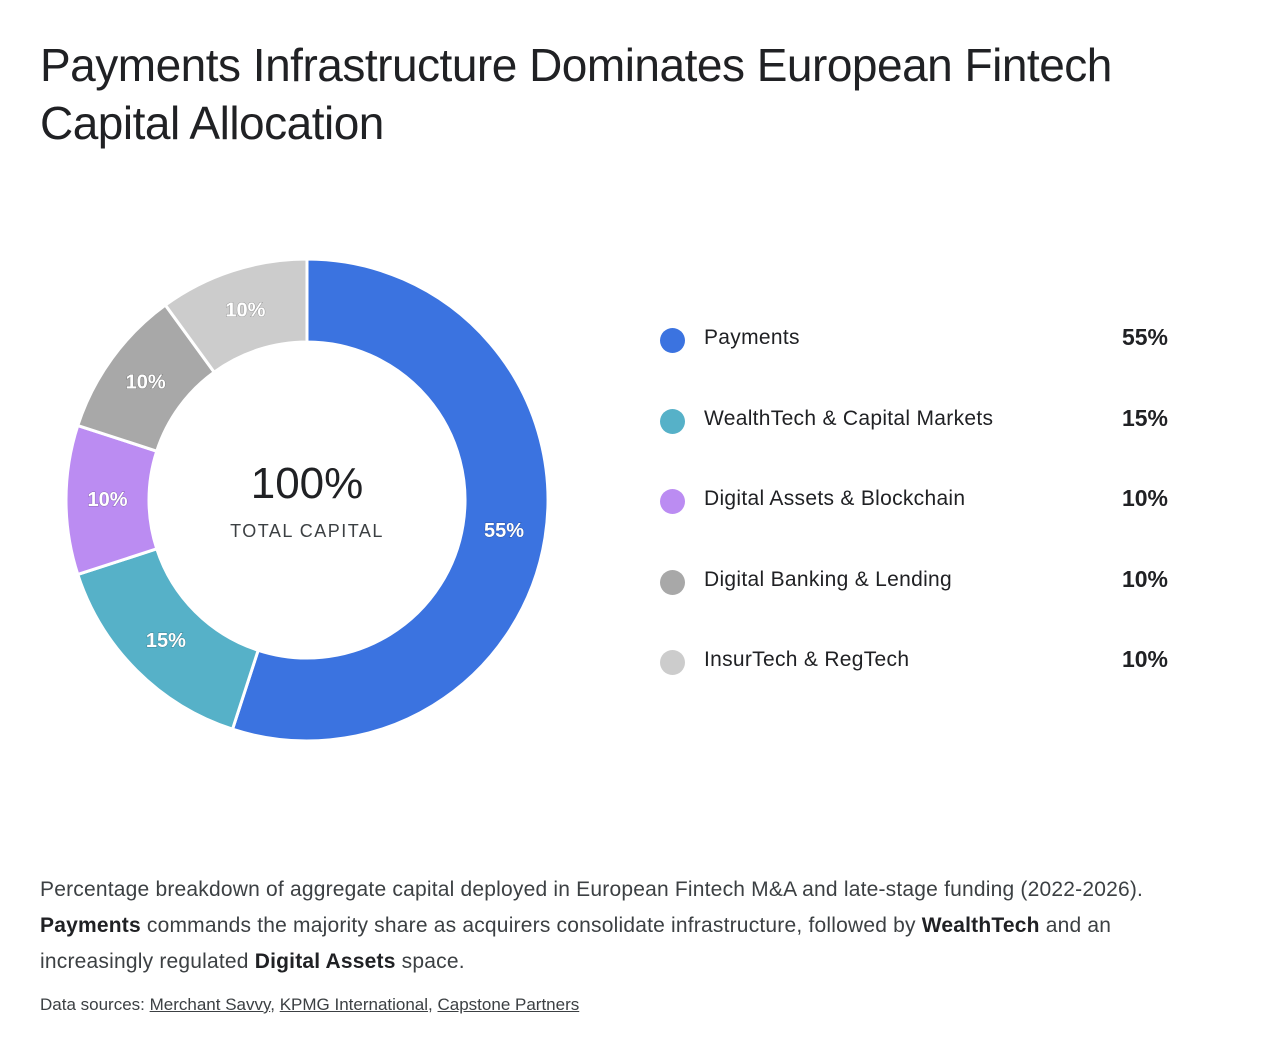 The height and width of the screenshot is (1054, 1274). Describe the element at coordinates (95, 1004) in the screenshot. I see `sources-prefix: Data sources:` at that location.